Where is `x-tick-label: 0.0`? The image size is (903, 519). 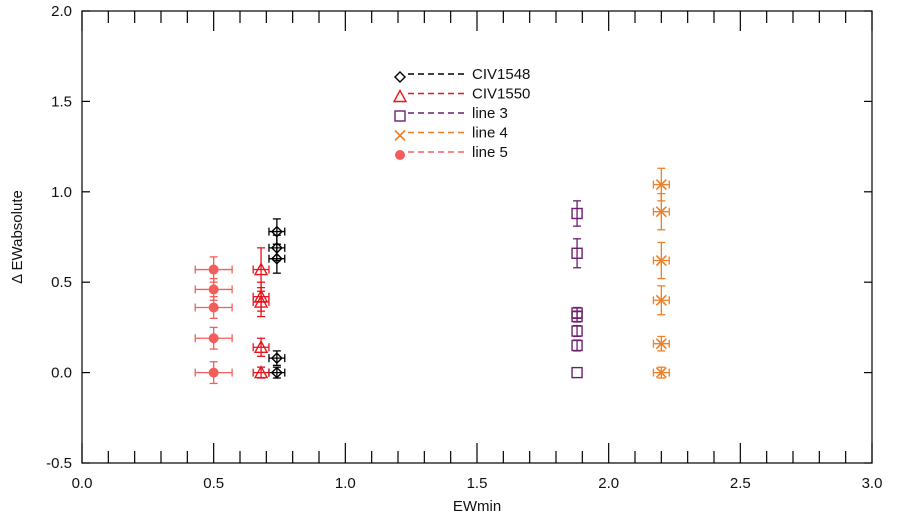 x-tick-label: 0.0 is located at coordinates (82, 483).